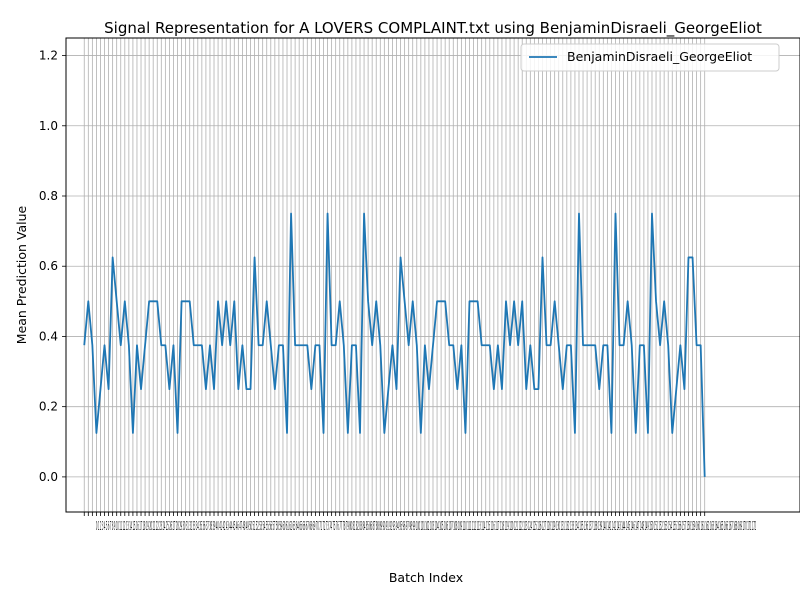 Image resolution: width=800 pixels, height=600 pixels. I want to click on y-axis-label: Mean Prediction Value, so click(21, 274).